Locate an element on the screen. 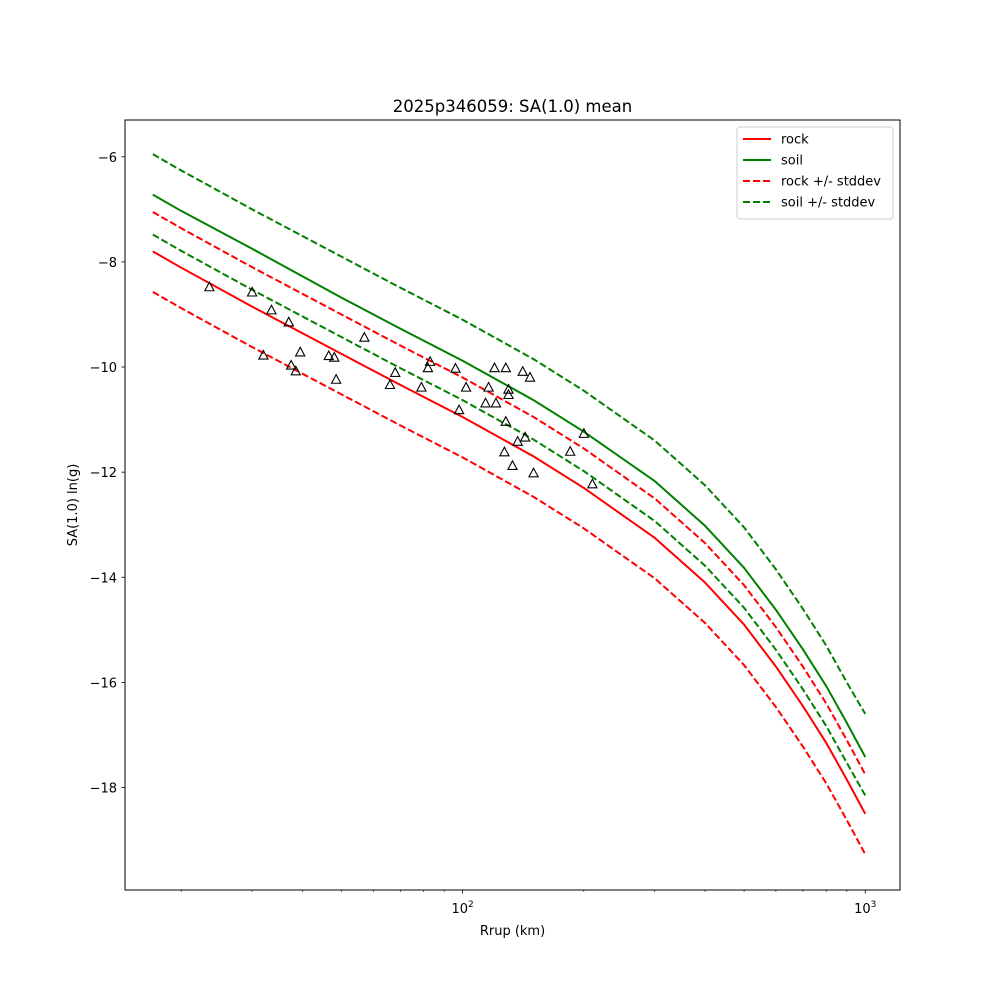 The width and height of the screenshot is (1000, 1005). y-tick-label: −12 is located at coordinates (103, 473).